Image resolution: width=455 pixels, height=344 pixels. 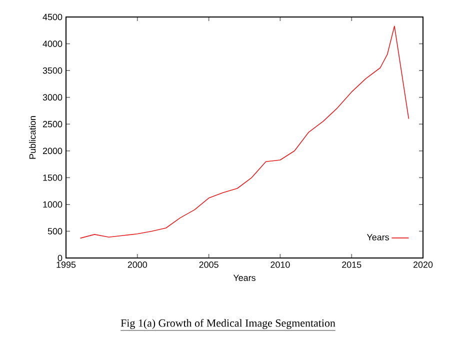 What do you see at coordinates (52, 124) in the screenshot?
I see `y-tick-label: 2500` at bounding box center [52, 124].